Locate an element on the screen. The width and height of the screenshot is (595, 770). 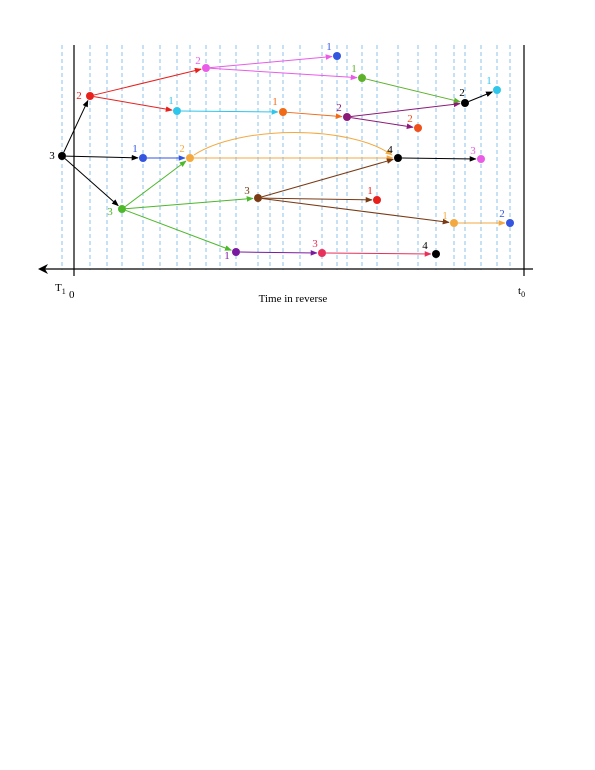
t0-sub: 0 is located at coordinates (523, 294).